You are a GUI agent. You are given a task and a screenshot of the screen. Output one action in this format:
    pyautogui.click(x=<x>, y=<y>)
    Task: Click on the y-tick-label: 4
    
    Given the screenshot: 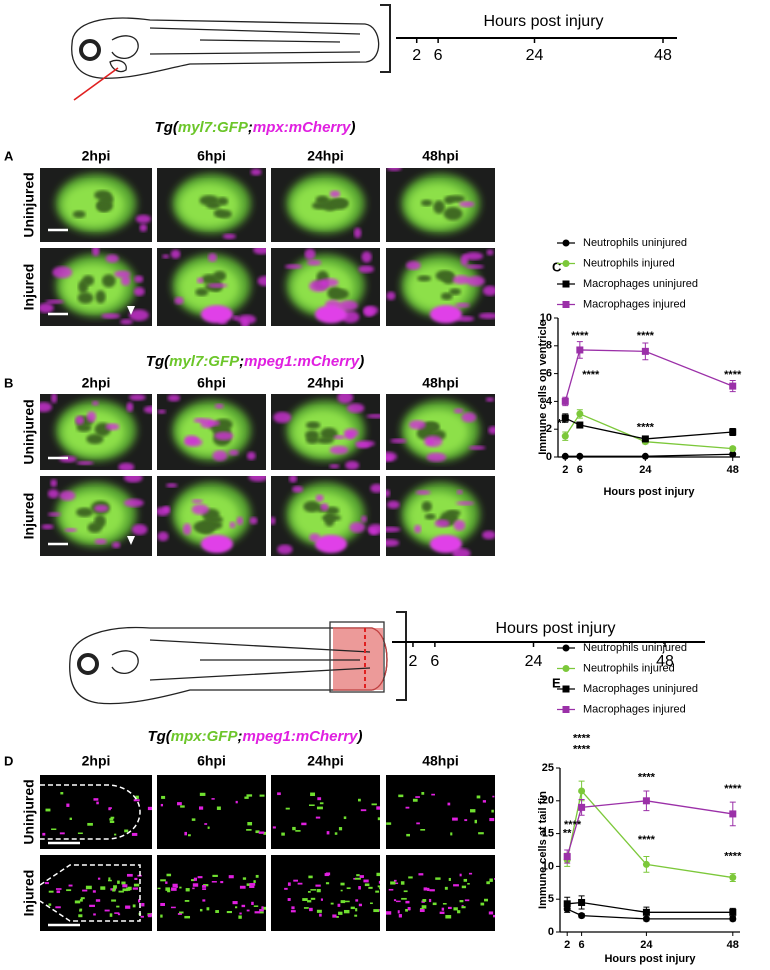 What is the action you would take?
    pyautogui.click(x=549, y=401)
    